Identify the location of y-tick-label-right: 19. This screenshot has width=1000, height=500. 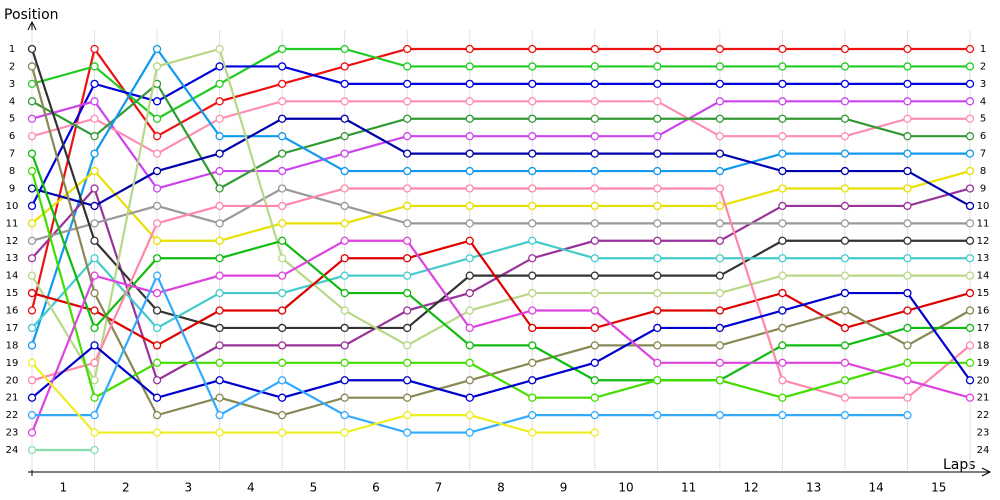
(983, 363).